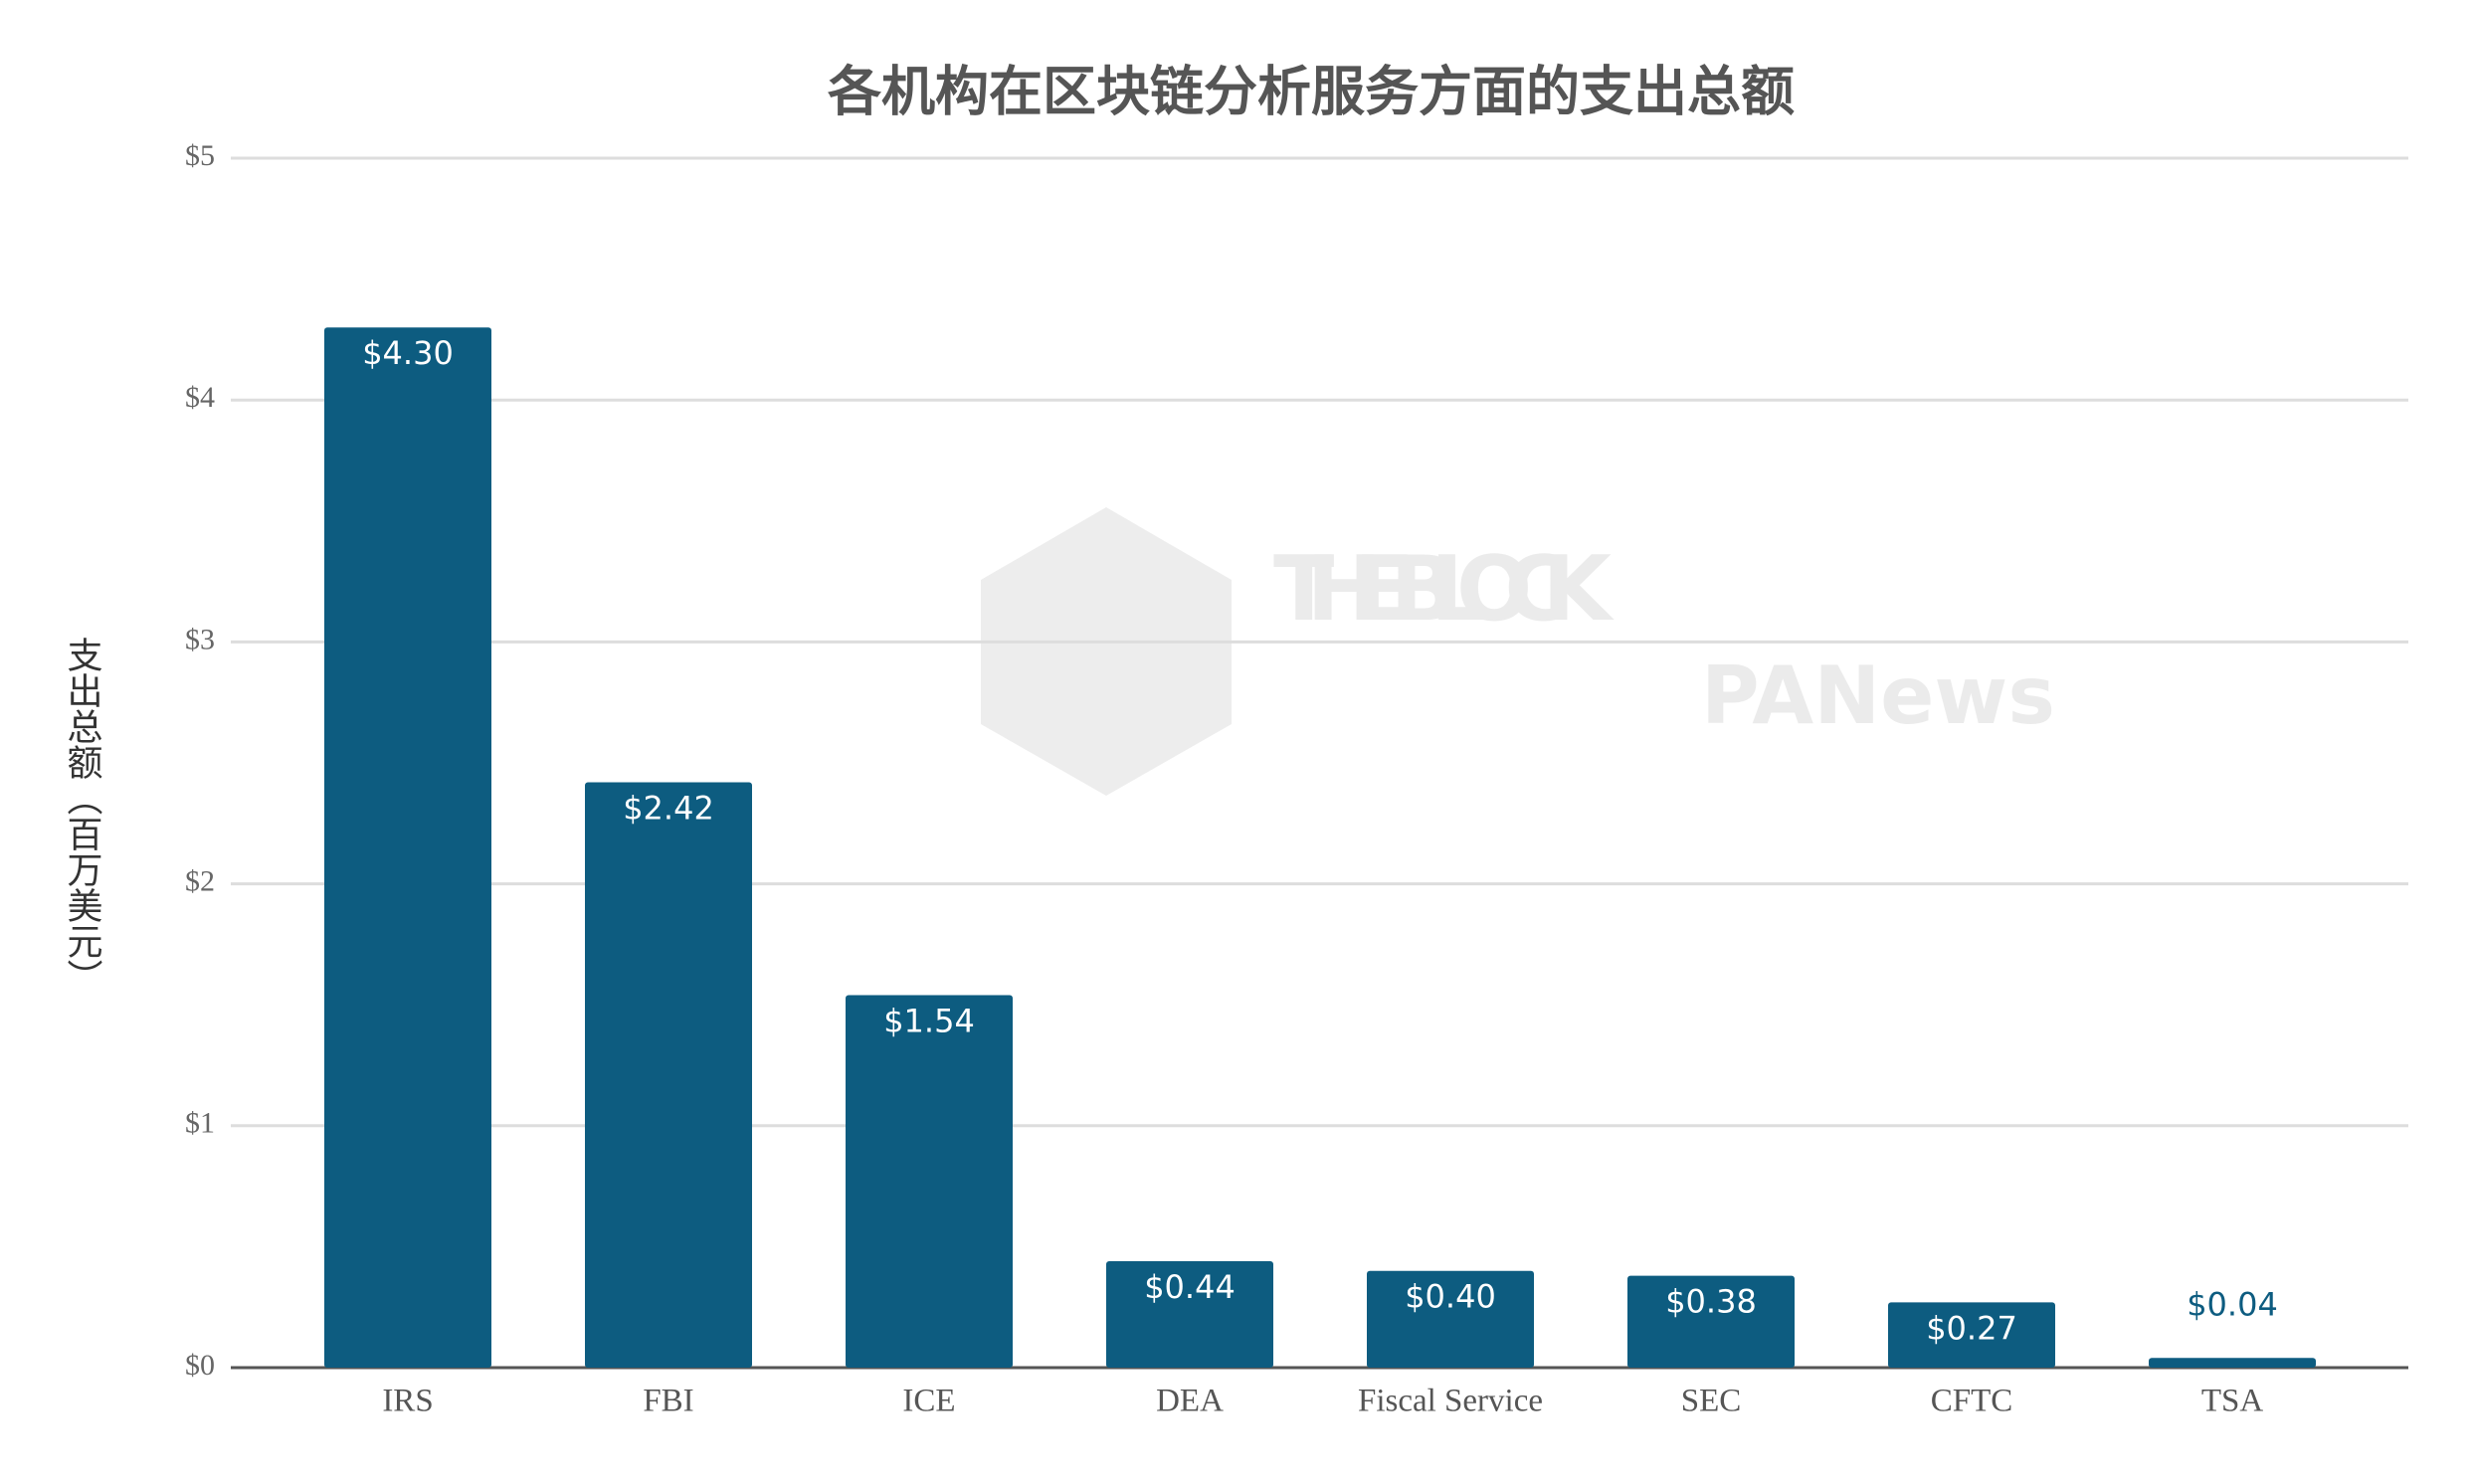 Image resolution: width=2475 pixels, height=1484 pixels. Describe the element at coordinates (1518, 651) in the screenshot. I see `watermark: THE BLOCK PANews` at that location.